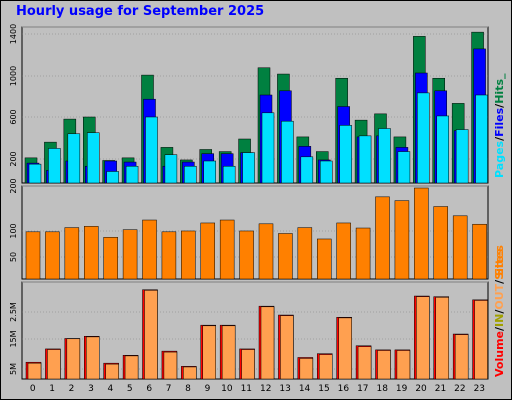  What do you see at coordinates (479, 389) in the screenshot?
I see `x-axis-hour-label: 23` at bounding box center [479, 389].